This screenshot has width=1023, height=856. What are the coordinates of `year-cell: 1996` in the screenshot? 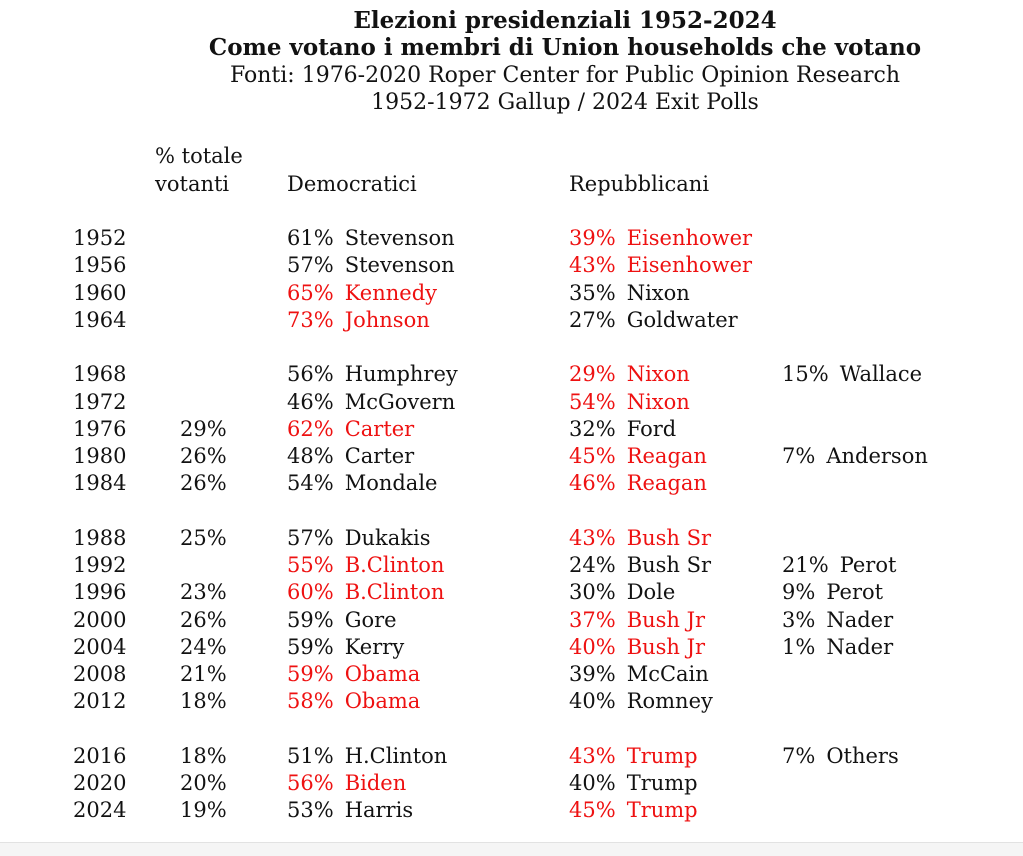 It's located at (100, 592).